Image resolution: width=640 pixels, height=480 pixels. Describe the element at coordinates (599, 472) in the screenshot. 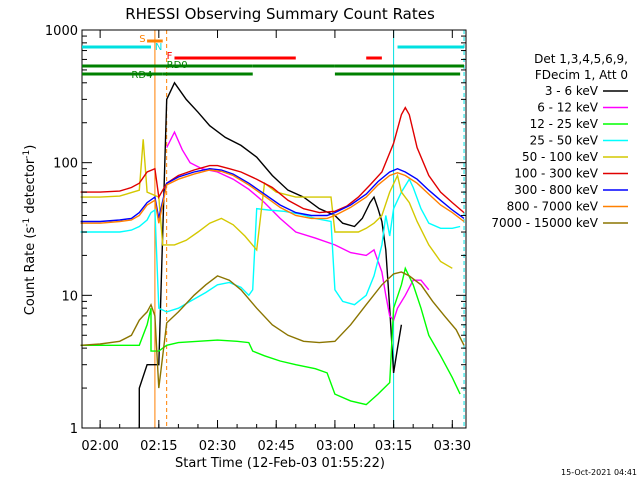

I see `timestamp: 15-Oct-2021 04:41` at that location.